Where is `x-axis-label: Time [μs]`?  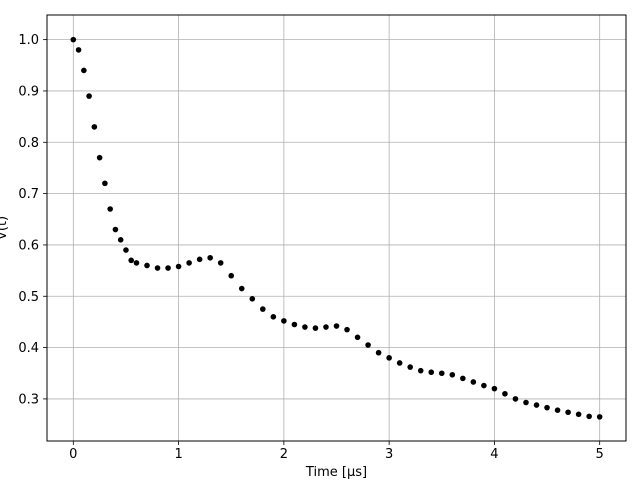
x-axis-label: Time [μs] is located at coordinates (336, 472).